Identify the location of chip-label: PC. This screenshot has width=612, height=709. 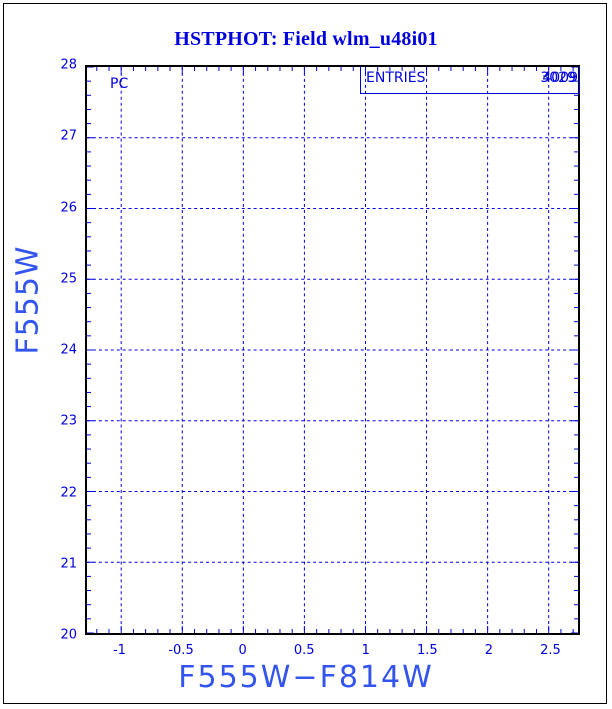
(119, 84).